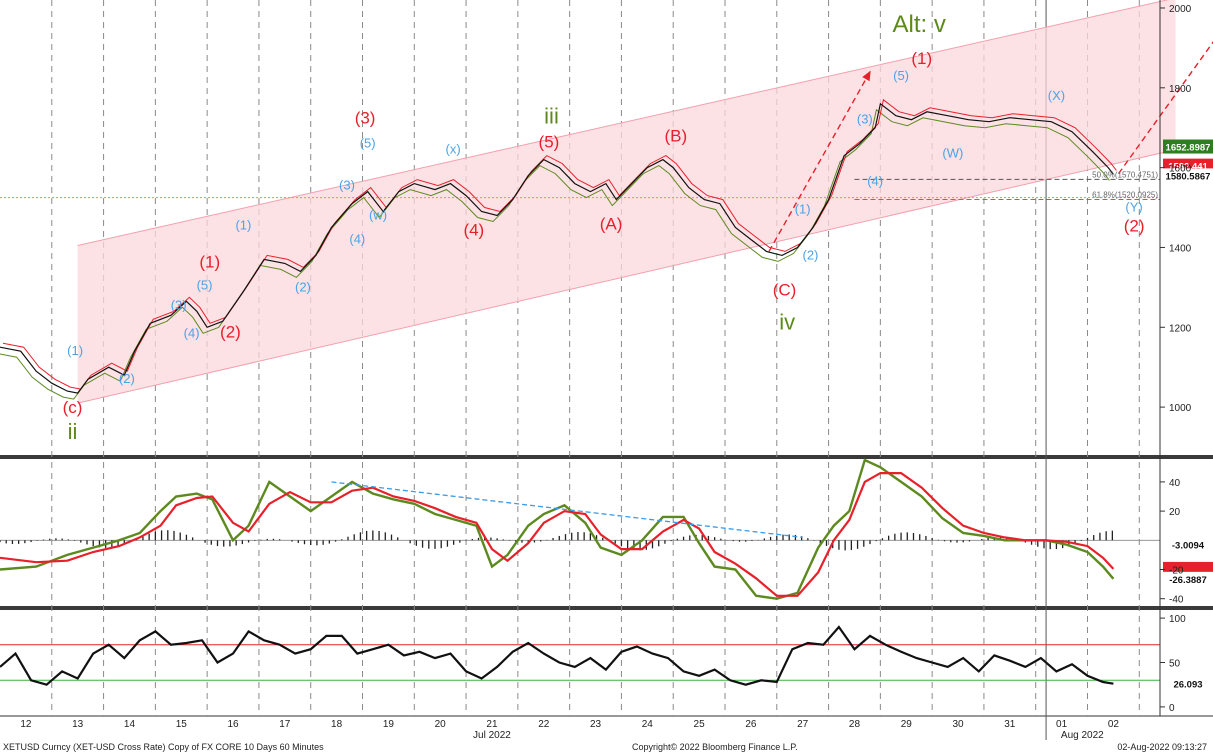  I want to click on x-tick-label: 13, so click(78, 724).